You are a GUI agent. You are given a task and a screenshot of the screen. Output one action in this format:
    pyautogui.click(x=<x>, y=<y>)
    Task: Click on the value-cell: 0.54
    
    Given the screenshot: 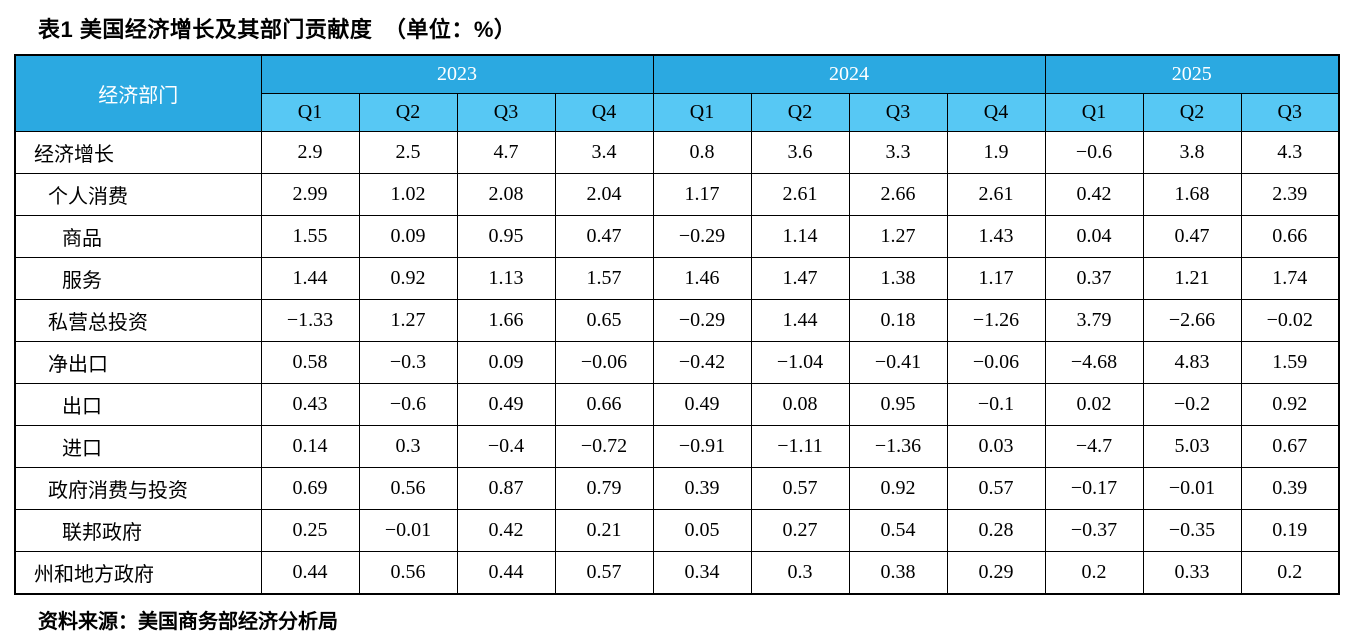 What is the action you would take?
    pyautogui.click(x=898, y=530)
    